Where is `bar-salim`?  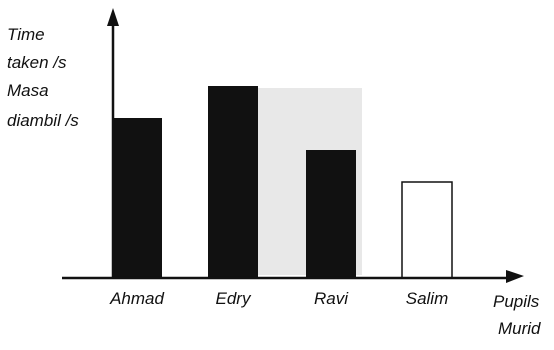
bar-salim is located at coordinates (427, 230).